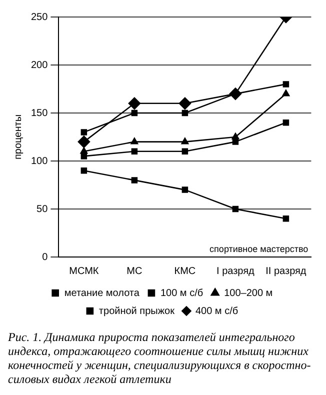  I want to click on legend-label: 100 м с/б, so click(182, 293).